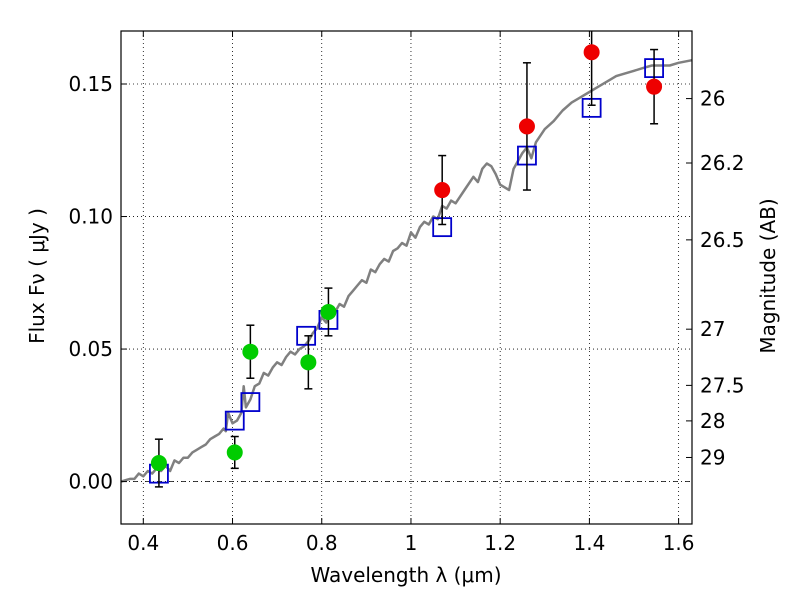 The height and width of the screenshot is (600, 800). I want to click on x-tick-label: 1, so click(411, 543).